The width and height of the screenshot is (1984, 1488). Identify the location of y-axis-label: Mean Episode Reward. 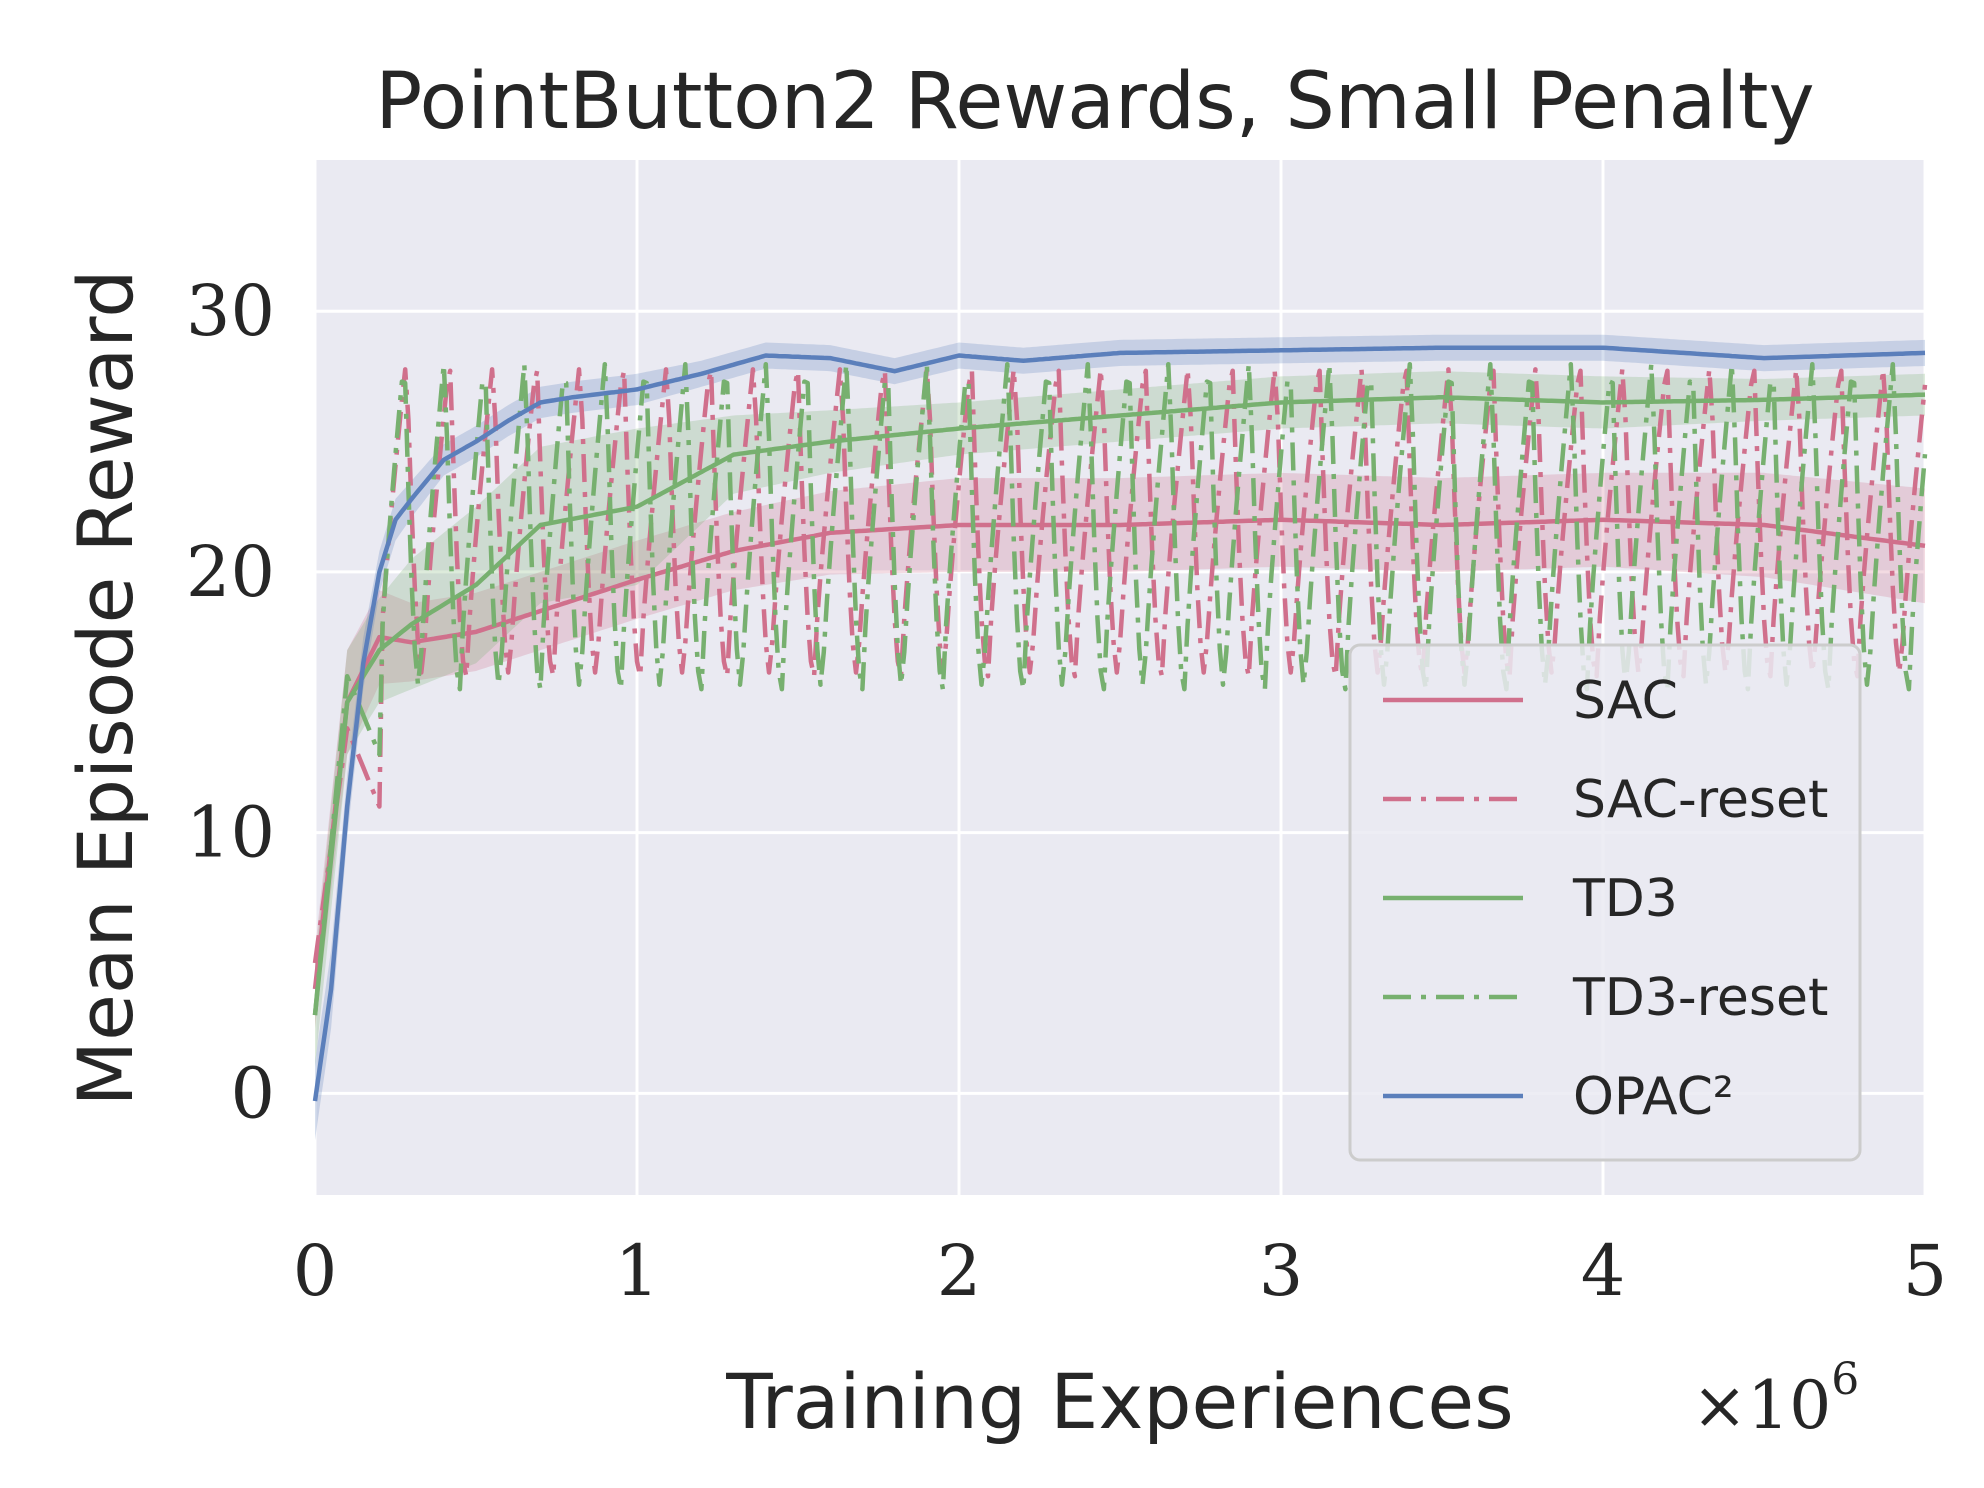
(105, 688).